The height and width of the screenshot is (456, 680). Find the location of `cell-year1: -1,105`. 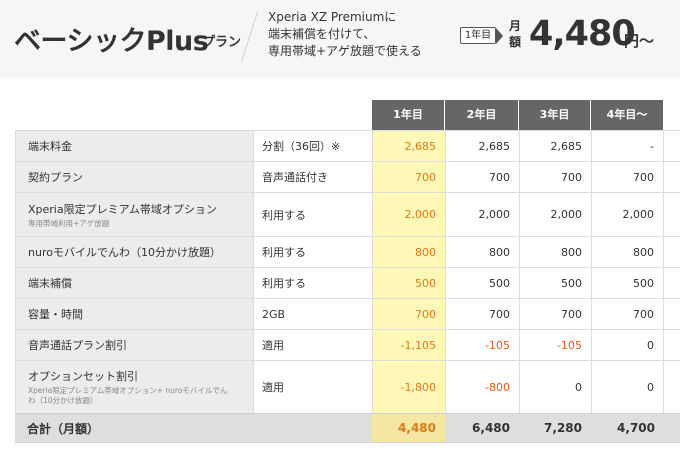

cell-year1: -1,105 is located at coordinates (408, 345).